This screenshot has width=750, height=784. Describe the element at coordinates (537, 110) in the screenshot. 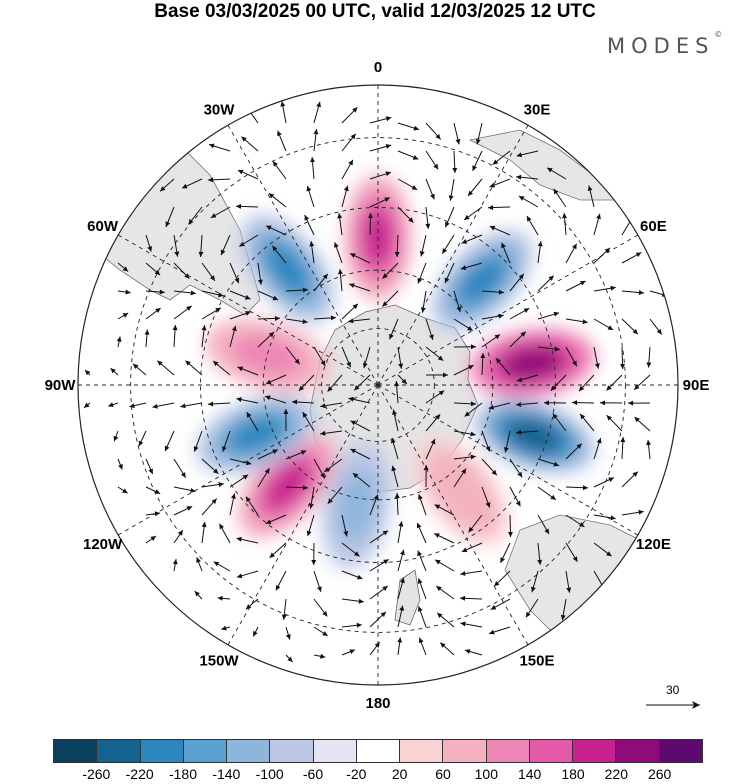

I see `longitude-label: 30E` at that location.